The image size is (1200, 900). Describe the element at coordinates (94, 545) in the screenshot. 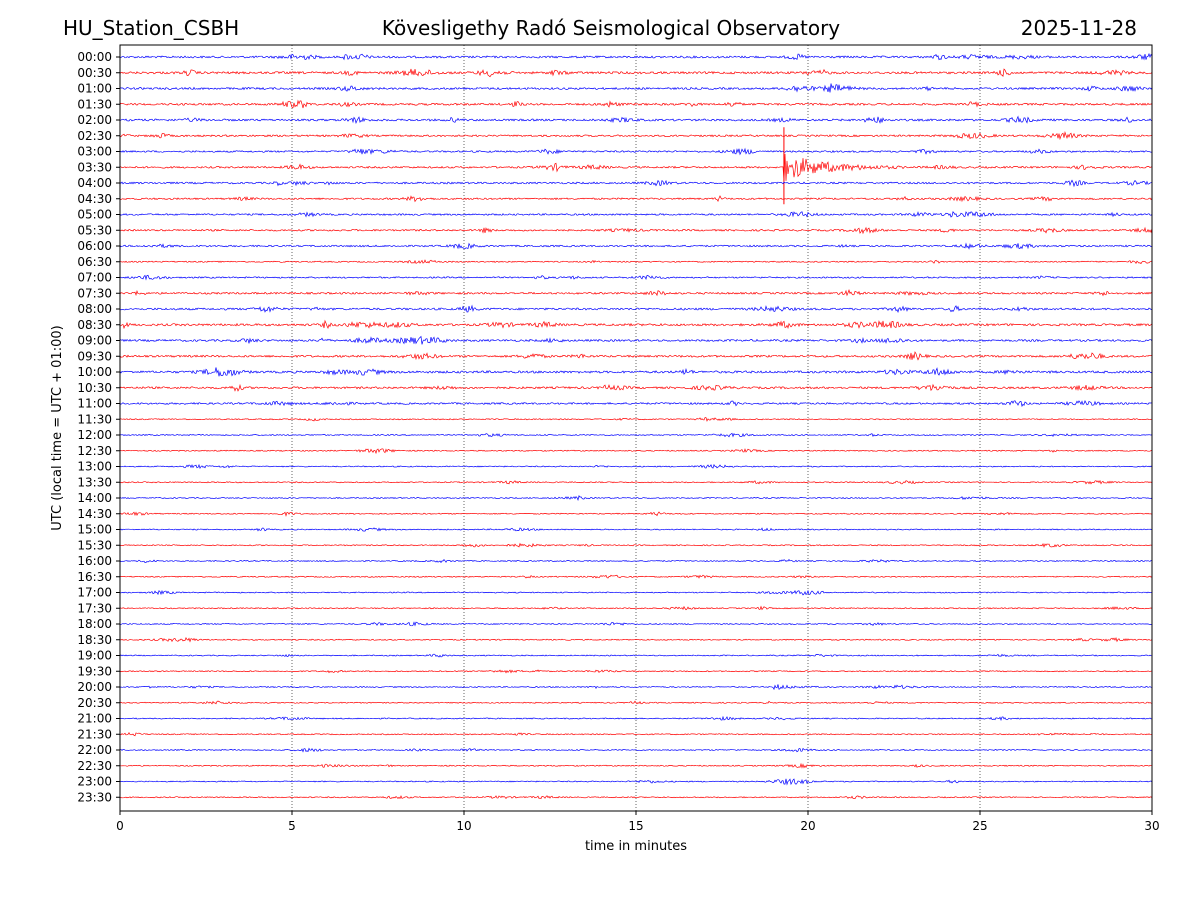

I see `y-tick-label: 15:30` at that location.